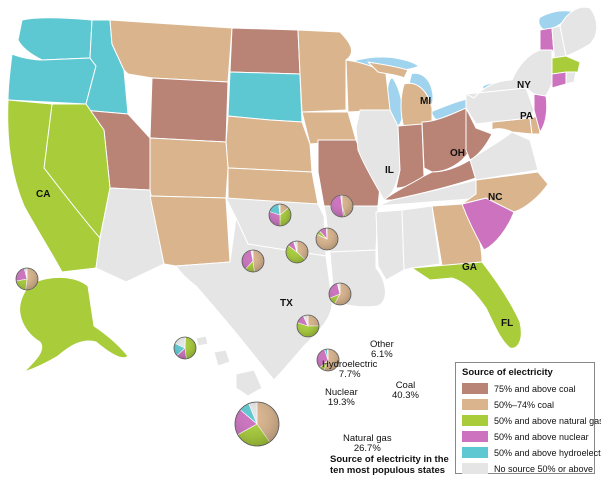 The width and height of the screenshot is (601, 477). Describe the element at coordinates (507, 323) in the screenshot. I see `state-label-fl: FL` at that location.